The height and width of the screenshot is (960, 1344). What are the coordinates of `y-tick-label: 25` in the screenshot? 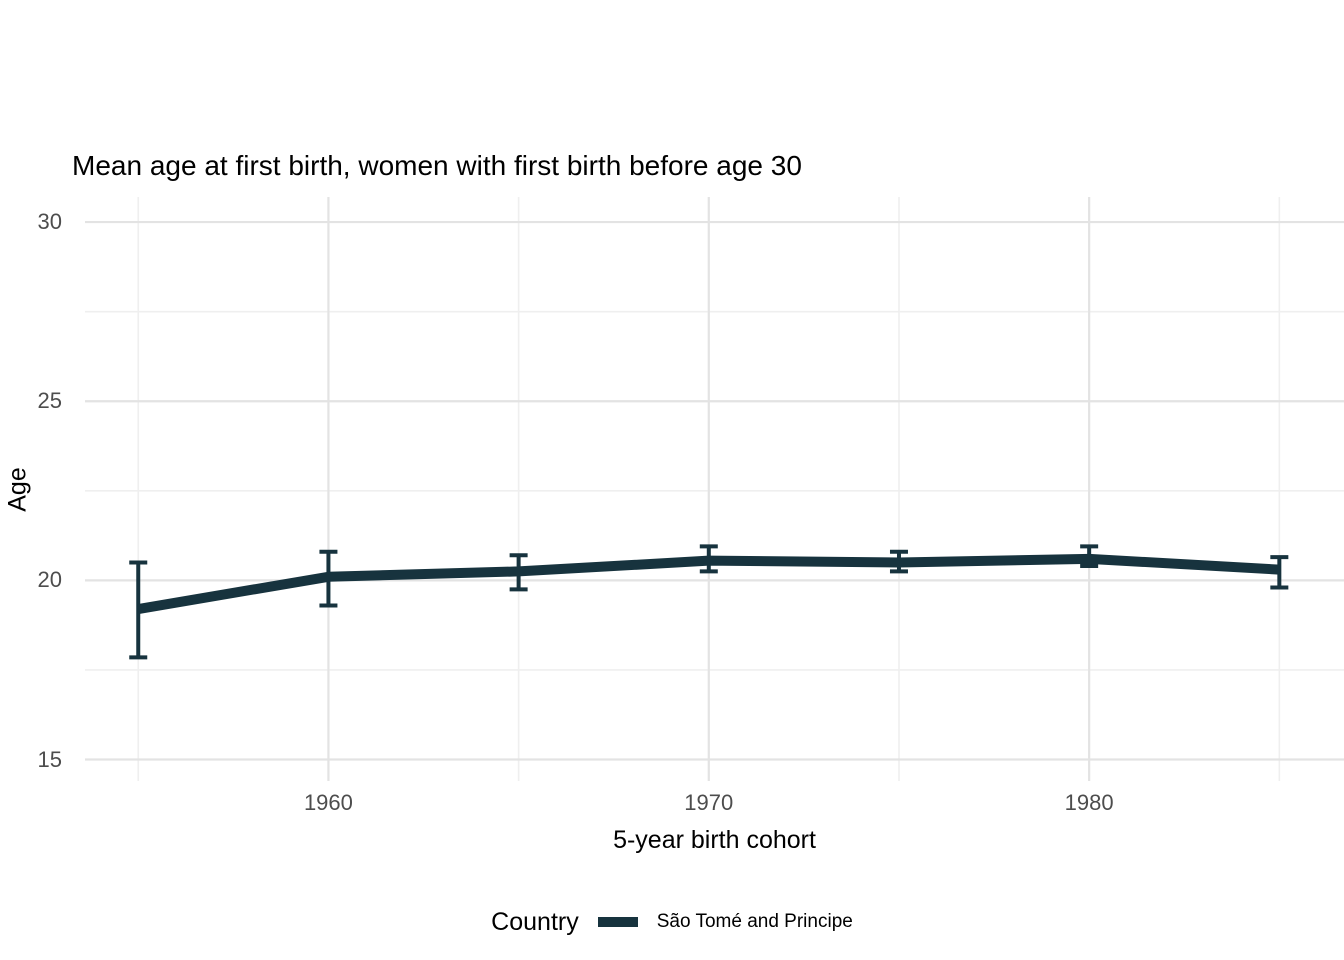 It's located at (49, 401).